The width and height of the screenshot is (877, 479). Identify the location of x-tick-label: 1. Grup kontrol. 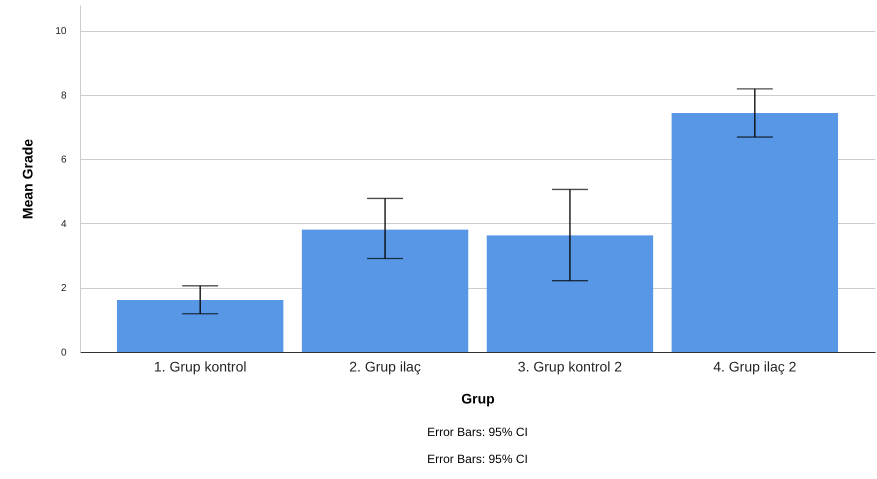
(200, 366).